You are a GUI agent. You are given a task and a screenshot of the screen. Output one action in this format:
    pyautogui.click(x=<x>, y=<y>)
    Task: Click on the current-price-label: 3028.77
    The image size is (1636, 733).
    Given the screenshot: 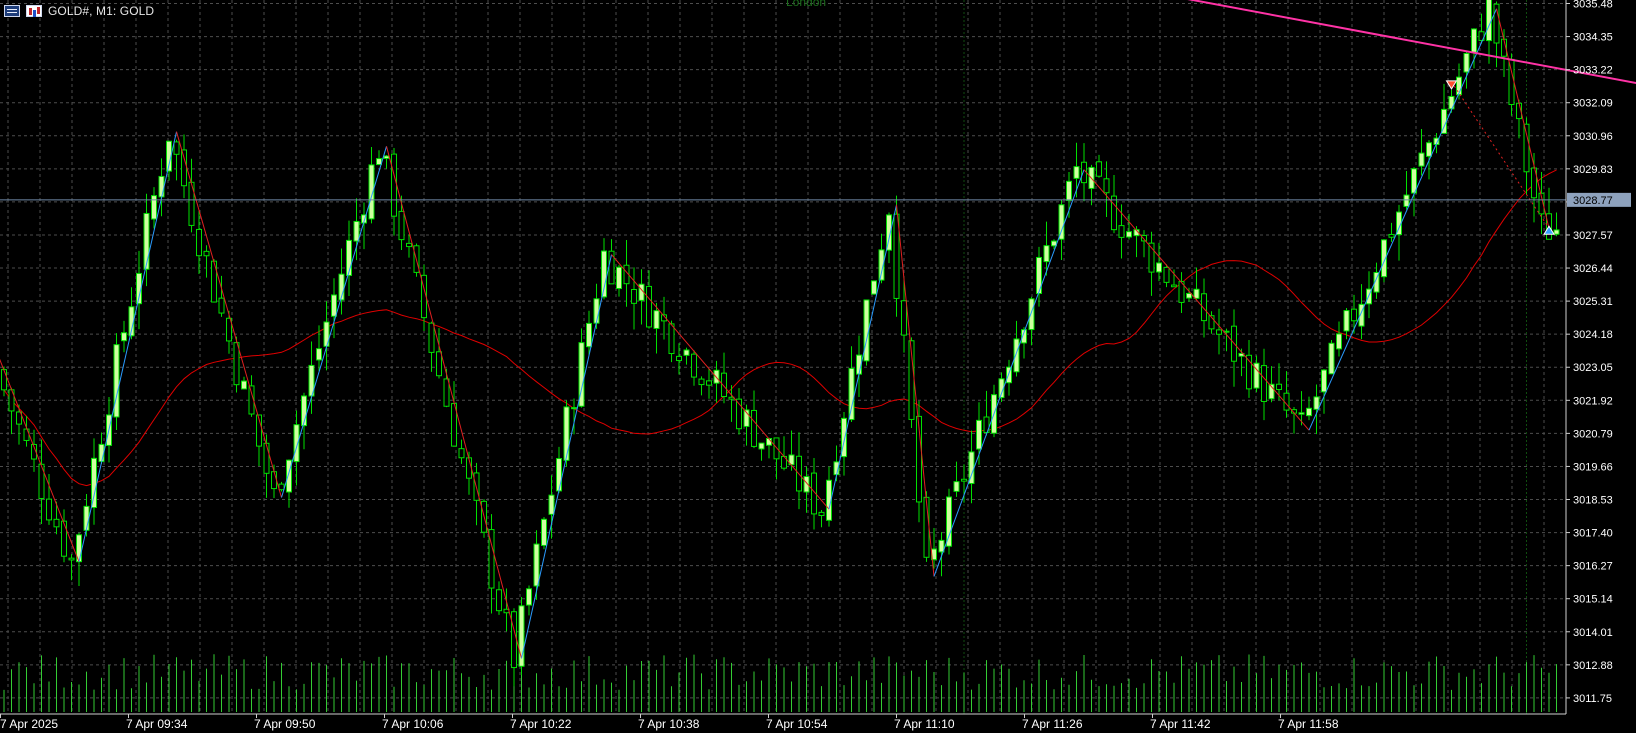 What is the action you would take?
    pyautogui.click(x=1593, y=201)
    